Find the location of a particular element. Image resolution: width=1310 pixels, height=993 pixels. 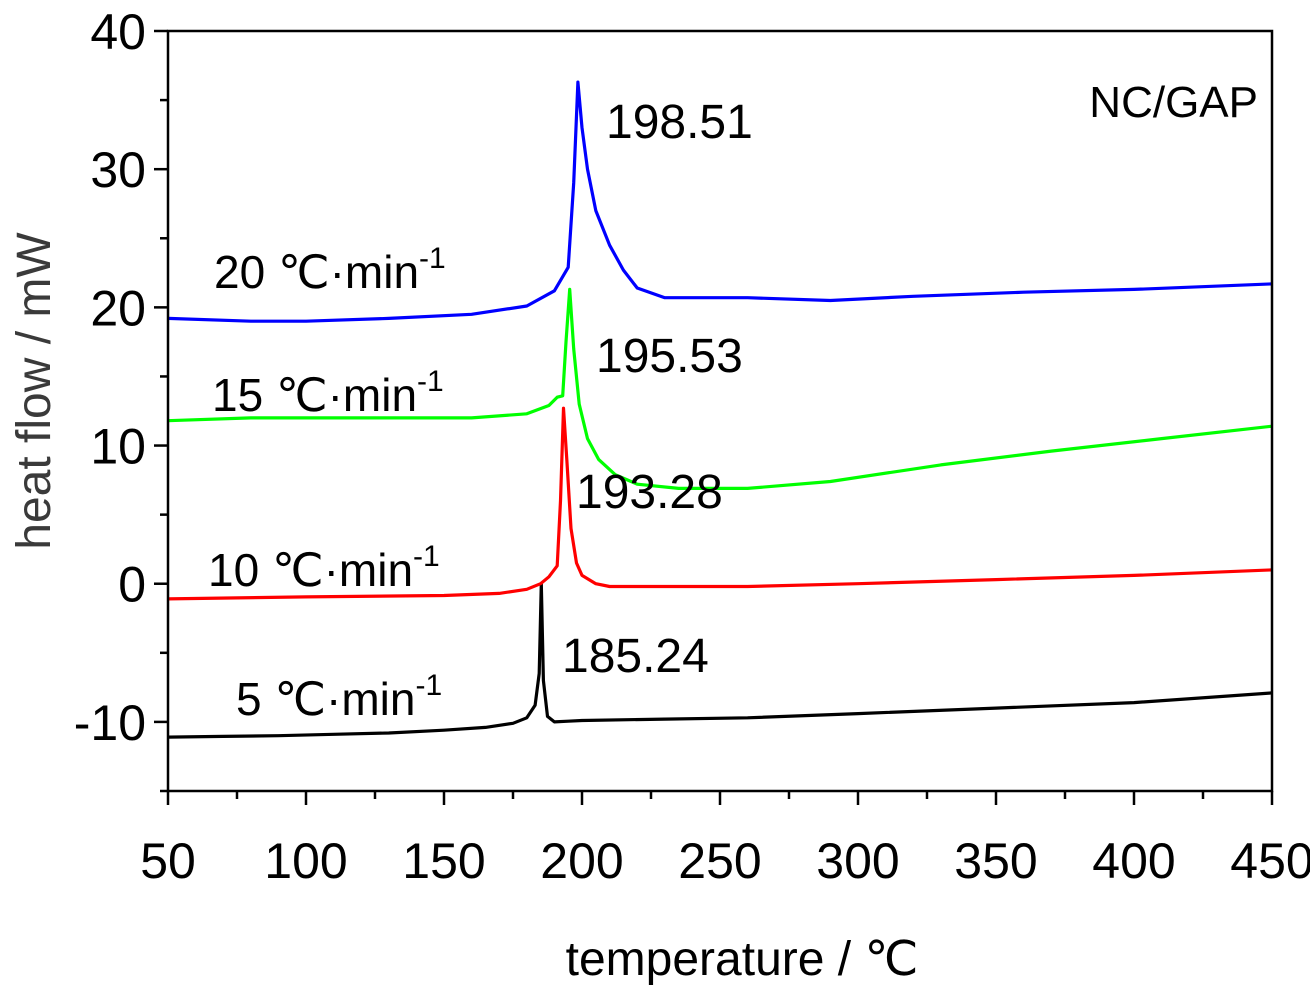

peak-temperature-label: 195.53 is located at coordinates (669, 356).